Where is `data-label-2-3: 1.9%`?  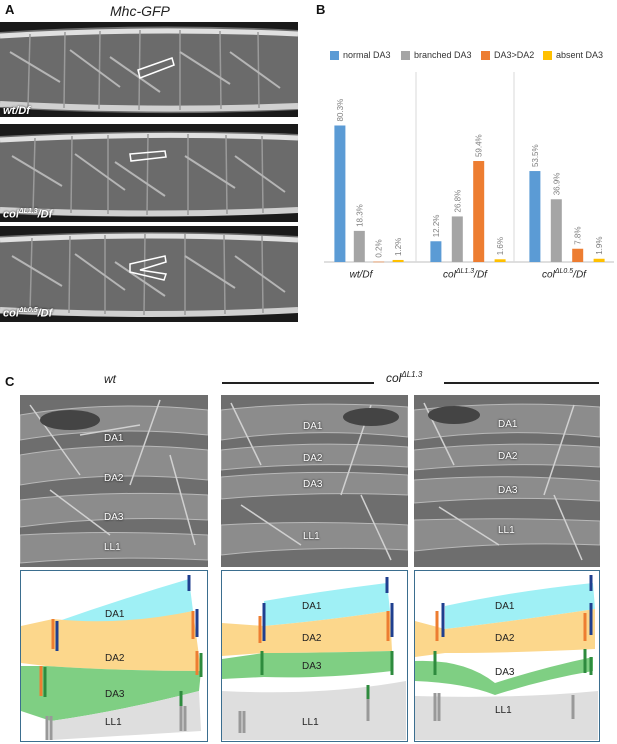 data-label-2-3: 1.9% is located at coordinates (599, 246).